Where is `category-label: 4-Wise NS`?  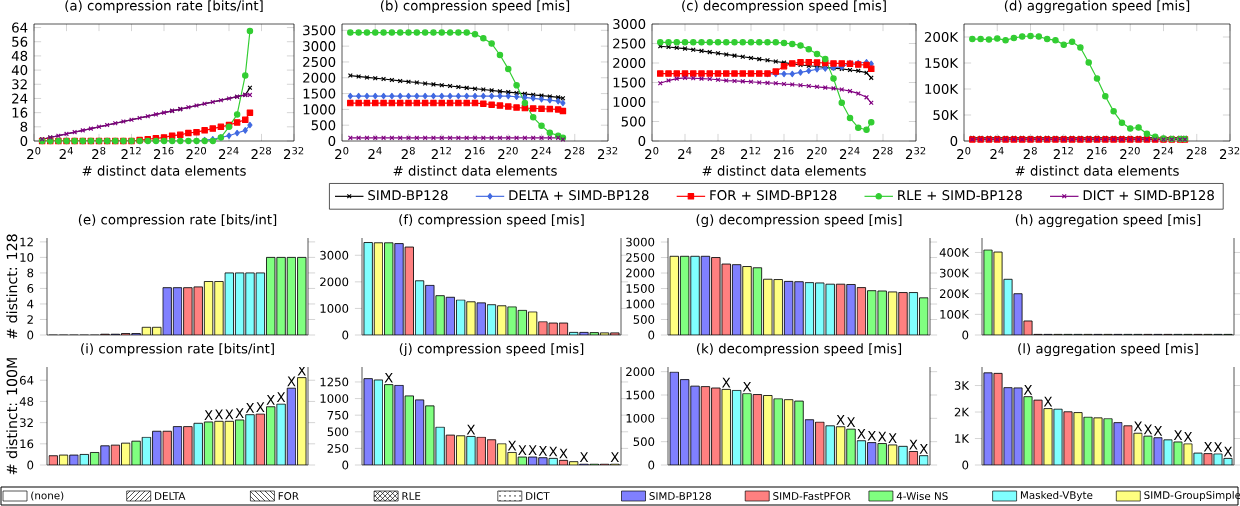
category-label: 4-Wise NS is located at coordinates (922, 496).